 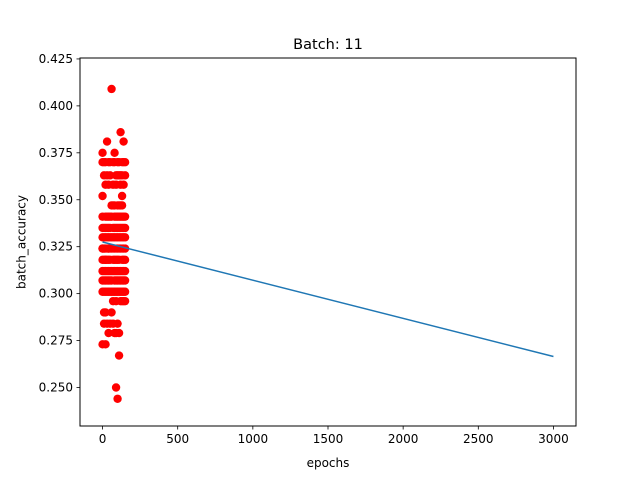 I want to click on x-tick-label: 1000, so click(x=253, y=439).